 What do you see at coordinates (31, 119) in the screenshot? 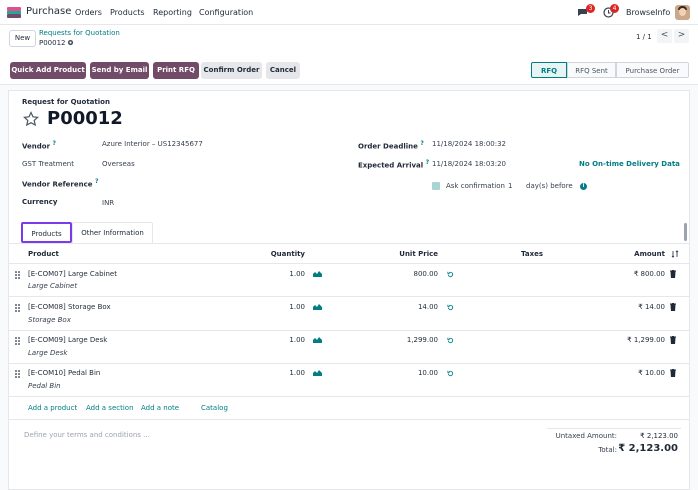
I see `star-icon` at bounding box center [31, 119].